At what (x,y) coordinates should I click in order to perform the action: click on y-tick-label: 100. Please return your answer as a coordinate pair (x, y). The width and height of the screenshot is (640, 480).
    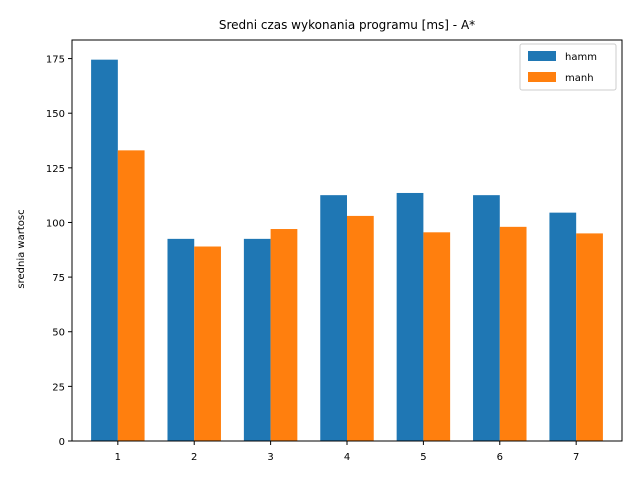
    Looking at the image, I should click on (55, 223).